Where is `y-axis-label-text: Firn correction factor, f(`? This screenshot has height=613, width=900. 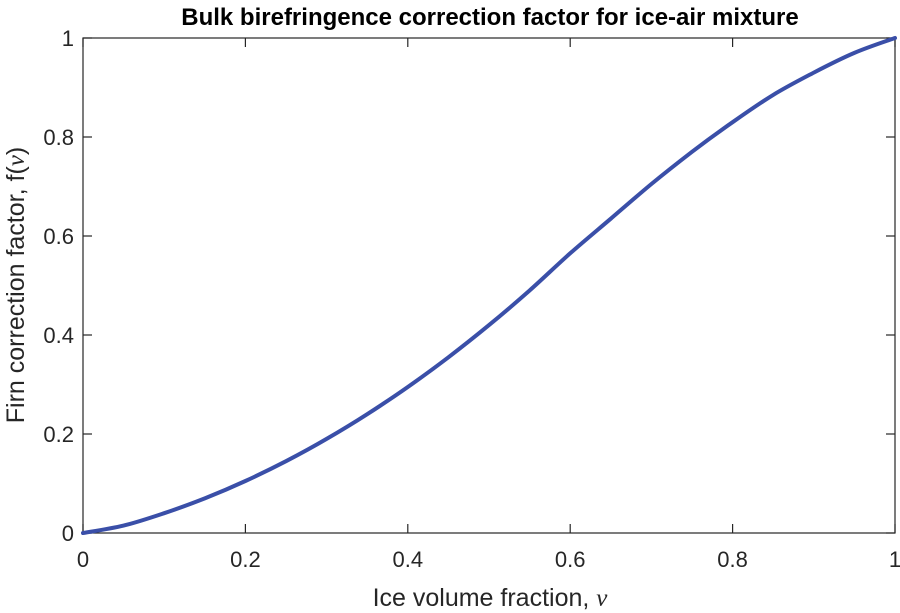
y-axis-label-text: Firn correction factor, f( is located at coordinates (16, 295).